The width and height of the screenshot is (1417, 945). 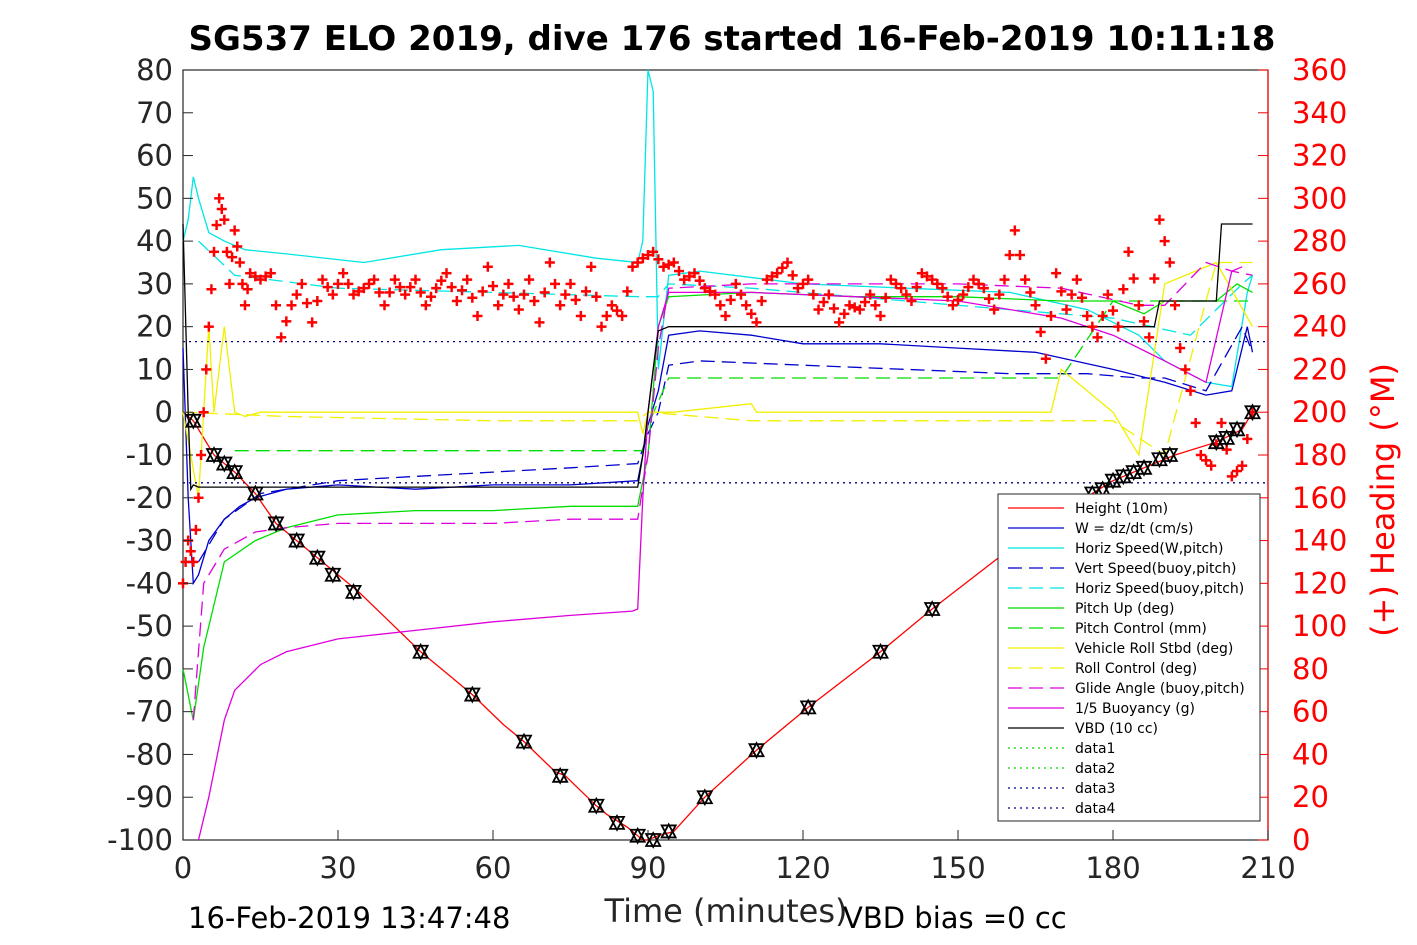 I want to click on legend-label: Pitch Control (mm), so click(x=1141, y=629).